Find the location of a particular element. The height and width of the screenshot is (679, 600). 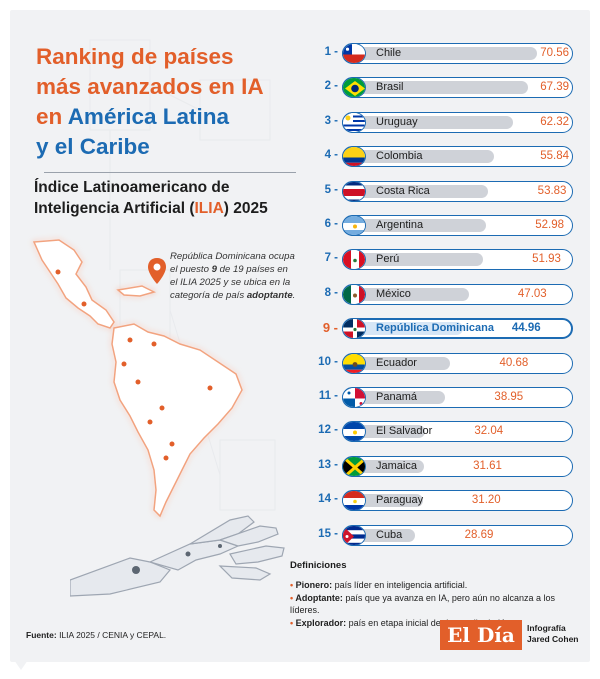

subtitle-line-2-pre: Inteligencia Artificial ( is located at coordinates (114, 208).